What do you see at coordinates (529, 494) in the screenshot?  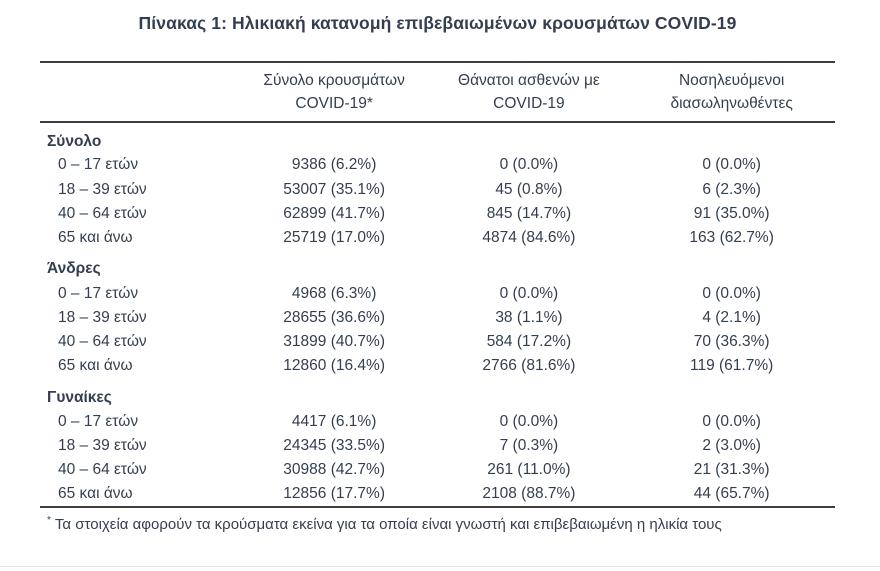 I see `deaths-cell: 2108 (88.7%)` at bounding box center [529, 494].